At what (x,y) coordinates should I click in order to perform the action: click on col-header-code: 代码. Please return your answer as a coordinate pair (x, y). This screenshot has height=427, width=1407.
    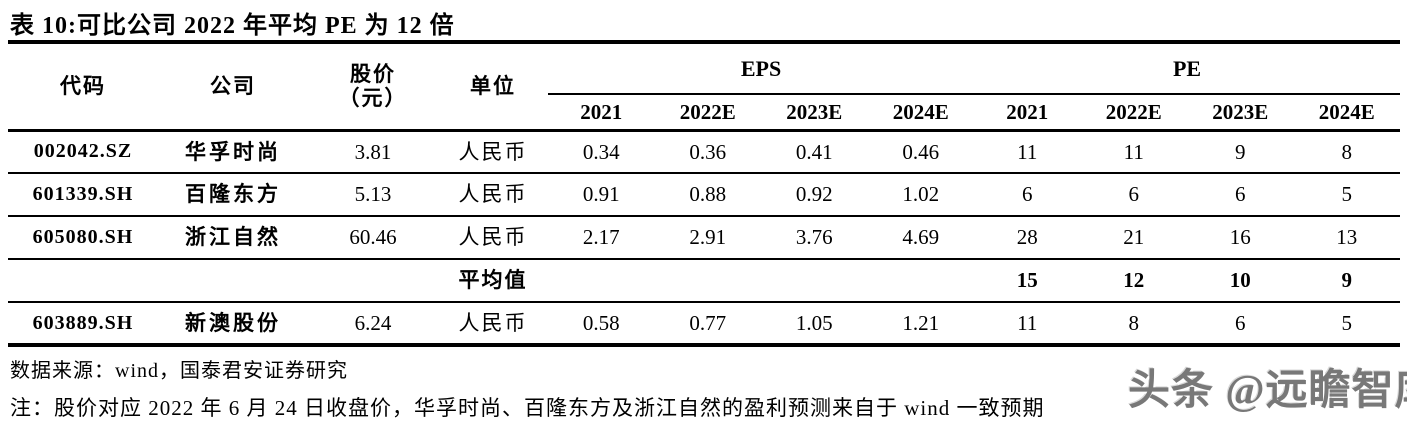
    Looking at the image, I should click on (83, 87).